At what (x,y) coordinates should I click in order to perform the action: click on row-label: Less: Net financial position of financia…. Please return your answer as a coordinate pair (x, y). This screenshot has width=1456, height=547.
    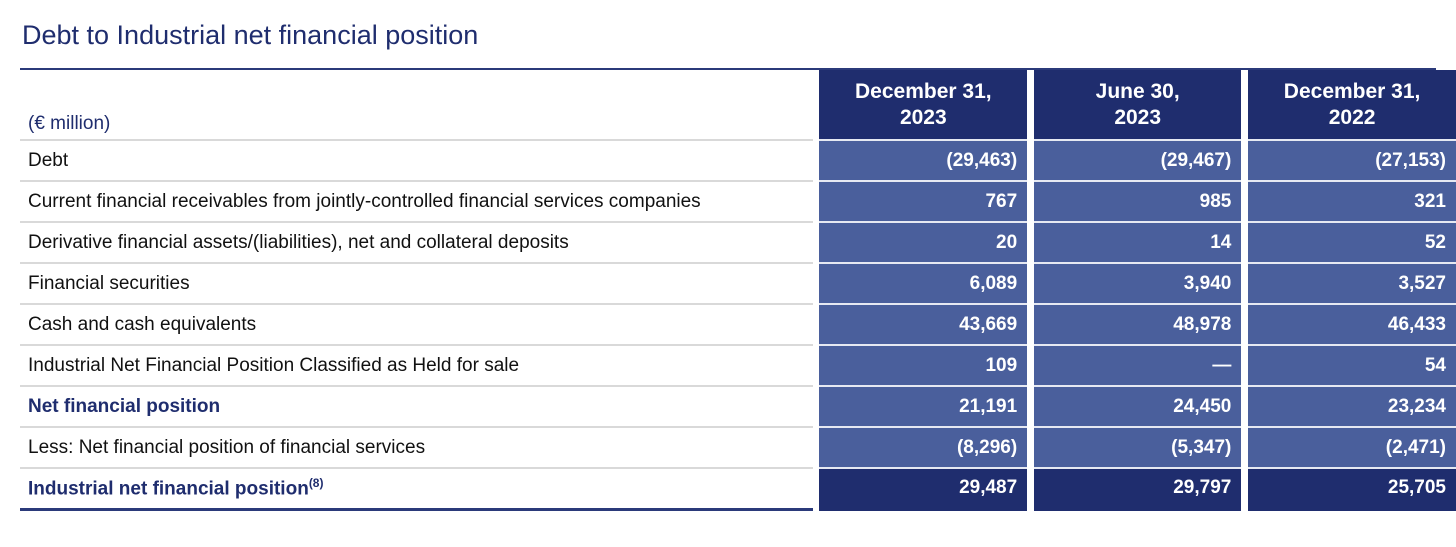
    Looking at the image, I should click on (416, 448).